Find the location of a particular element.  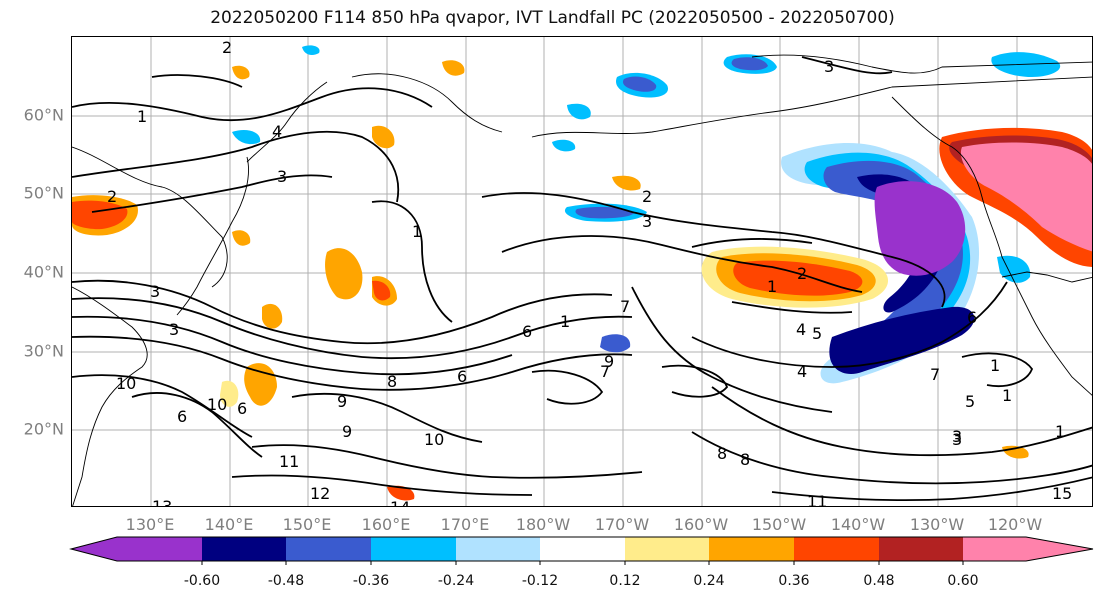

colorbar-tick-label: -0.12 is located at coordinates (540, 581).